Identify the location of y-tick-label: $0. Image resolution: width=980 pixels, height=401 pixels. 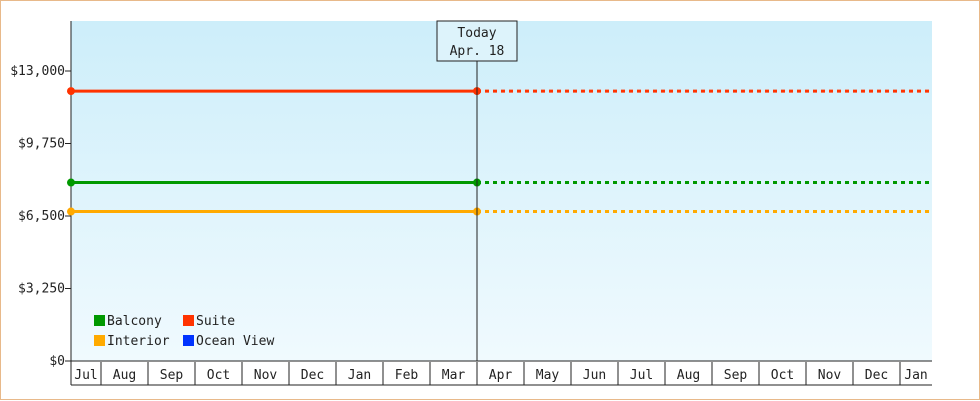
(57, 361).